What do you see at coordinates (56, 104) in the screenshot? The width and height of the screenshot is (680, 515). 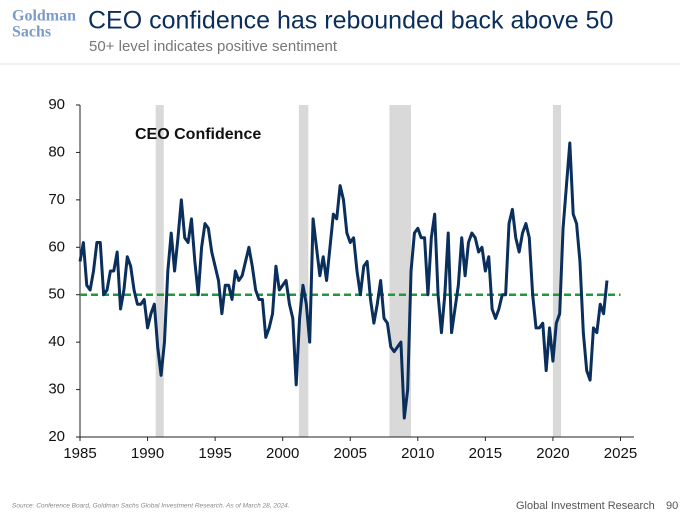 I see `y-tick-label: 90` at bounding box center [56, 104].